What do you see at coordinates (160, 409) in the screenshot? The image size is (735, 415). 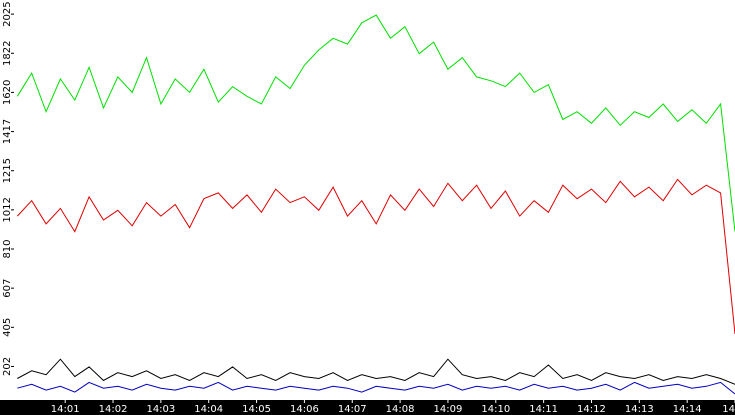 I see `x-tick-label: 14:03` at bounding box center [160, 409].